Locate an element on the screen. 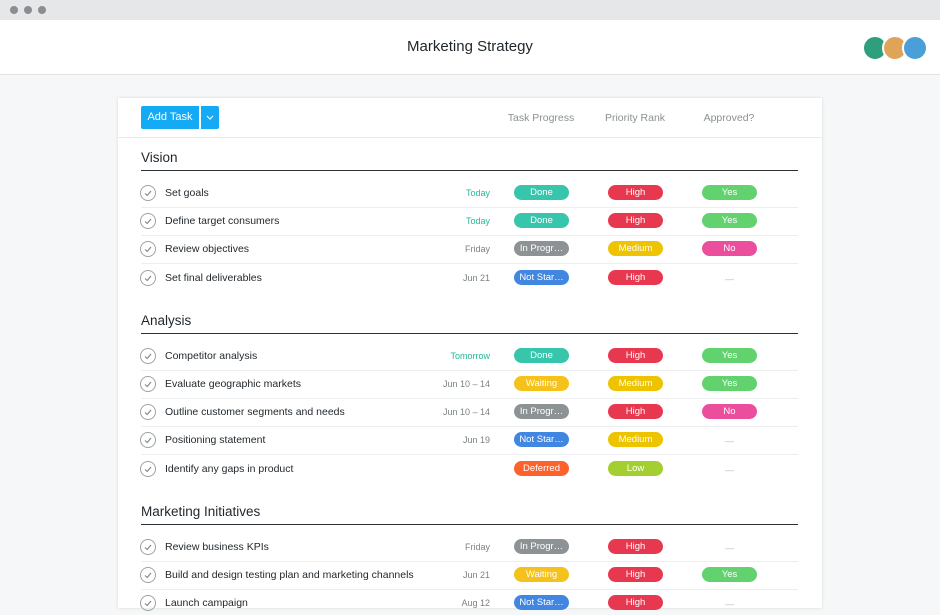 This screenshot has width=940, height=615. top-bar is located at coordinates (470, 47).